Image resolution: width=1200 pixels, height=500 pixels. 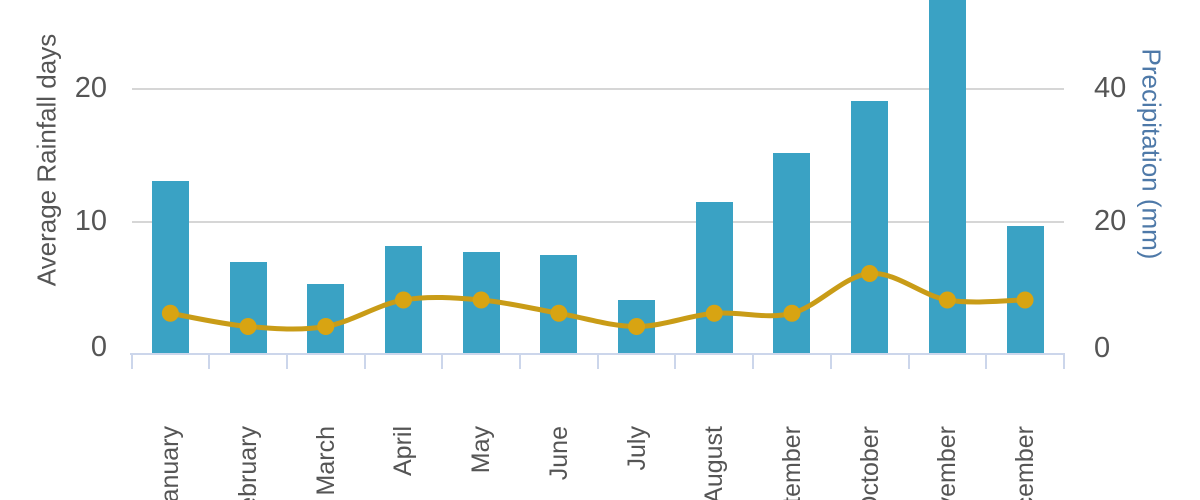 I want to click on bar-march, so click(x=326, y=318).